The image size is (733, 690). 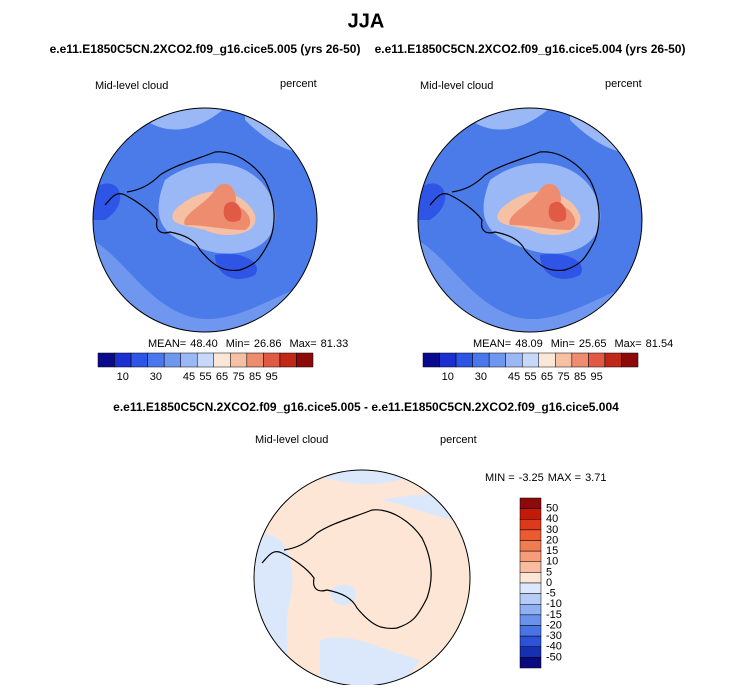 I want to click on stat-value: 3.71, so click(x=595, y=478).